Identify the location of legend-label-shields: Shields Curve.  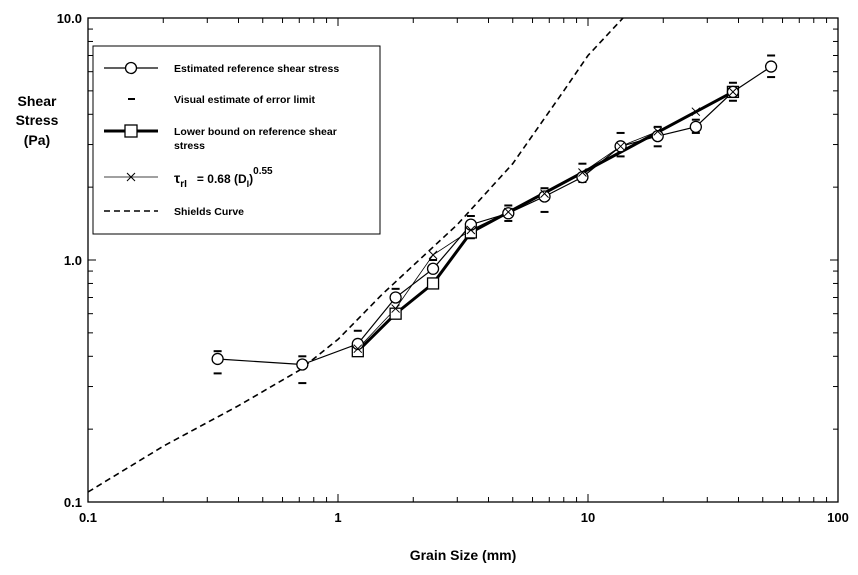
(209, 212).